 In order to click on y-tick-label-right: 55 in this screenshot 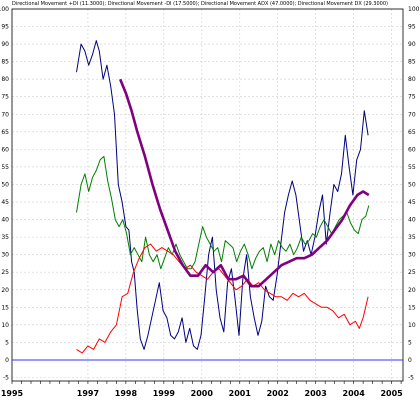, I will do `click(412, 167)`.